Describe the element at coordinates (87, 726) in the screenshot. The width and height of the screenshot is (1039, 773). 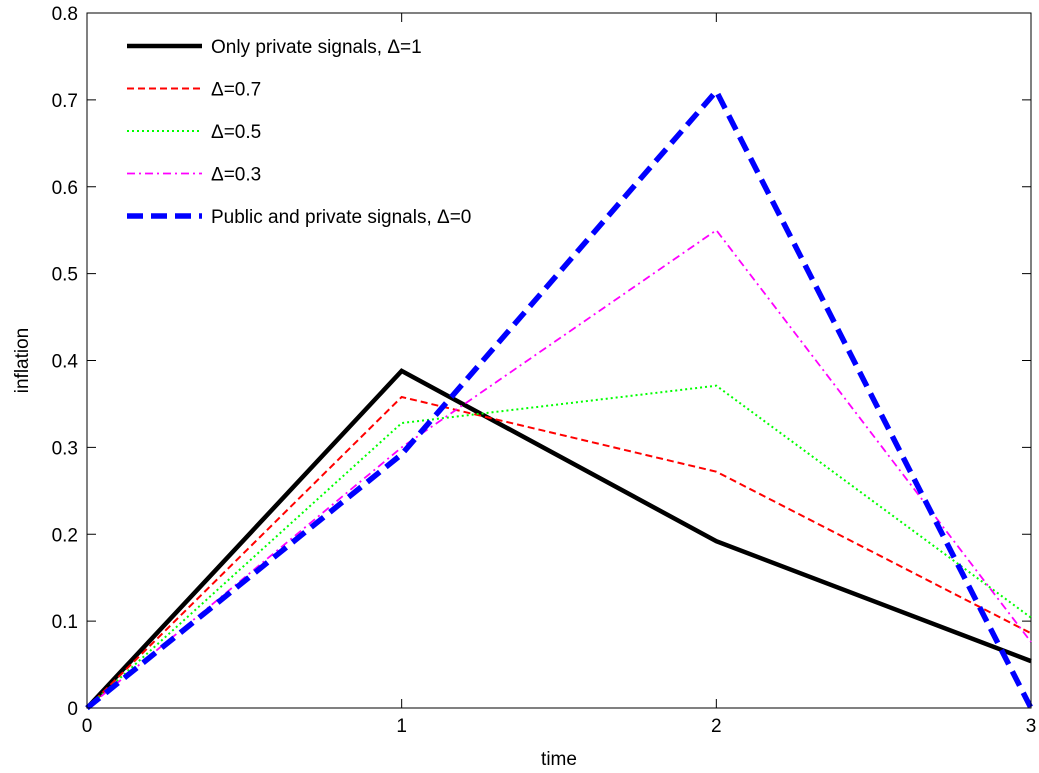
I see `x-tick-label: 0` at that location.